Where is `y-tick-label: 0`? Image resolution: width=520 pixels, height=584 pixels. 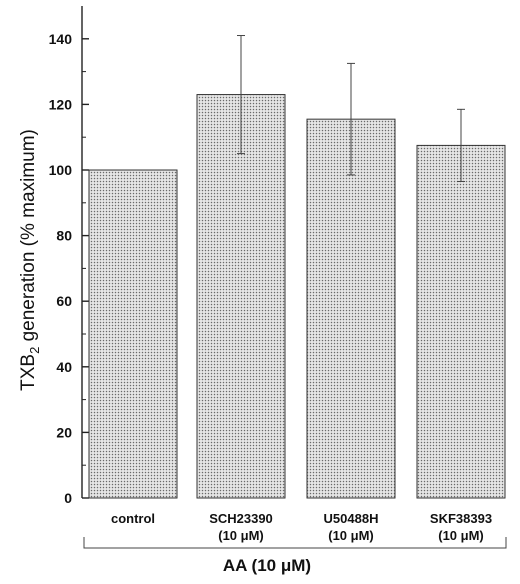 y-tick-label: 0 is located at coordinates (68, 498).